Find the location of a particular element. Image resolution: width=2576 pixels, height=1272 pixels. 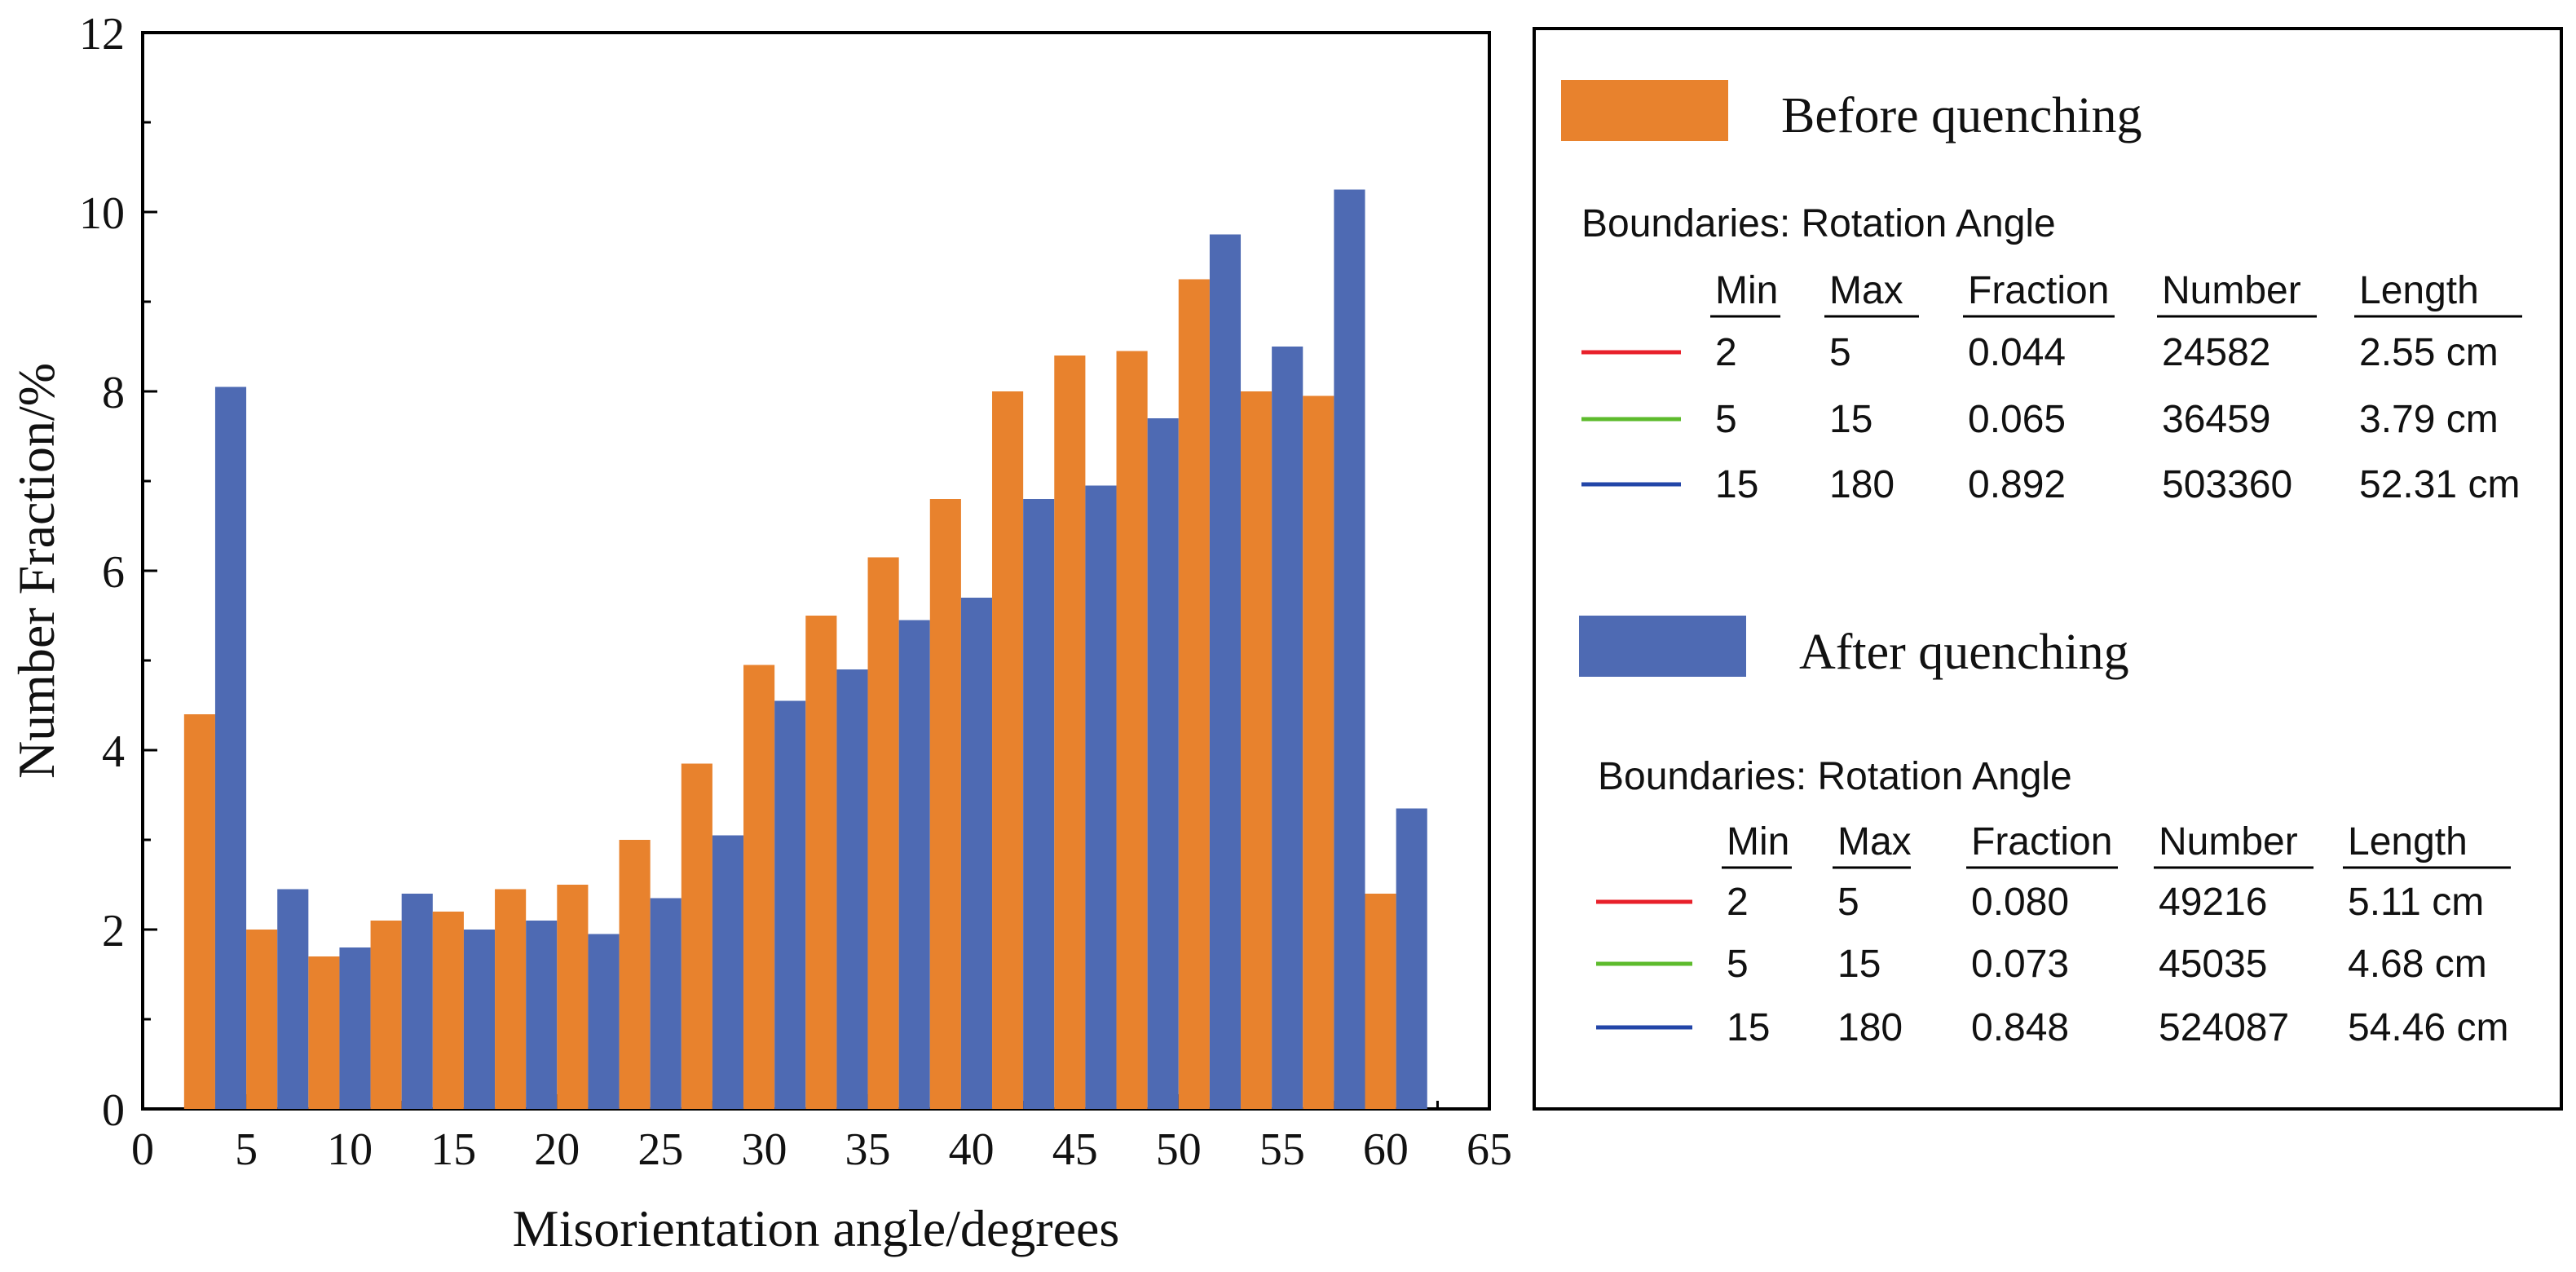

x-tick-label: 0 is located at coordinates (142, 1149).